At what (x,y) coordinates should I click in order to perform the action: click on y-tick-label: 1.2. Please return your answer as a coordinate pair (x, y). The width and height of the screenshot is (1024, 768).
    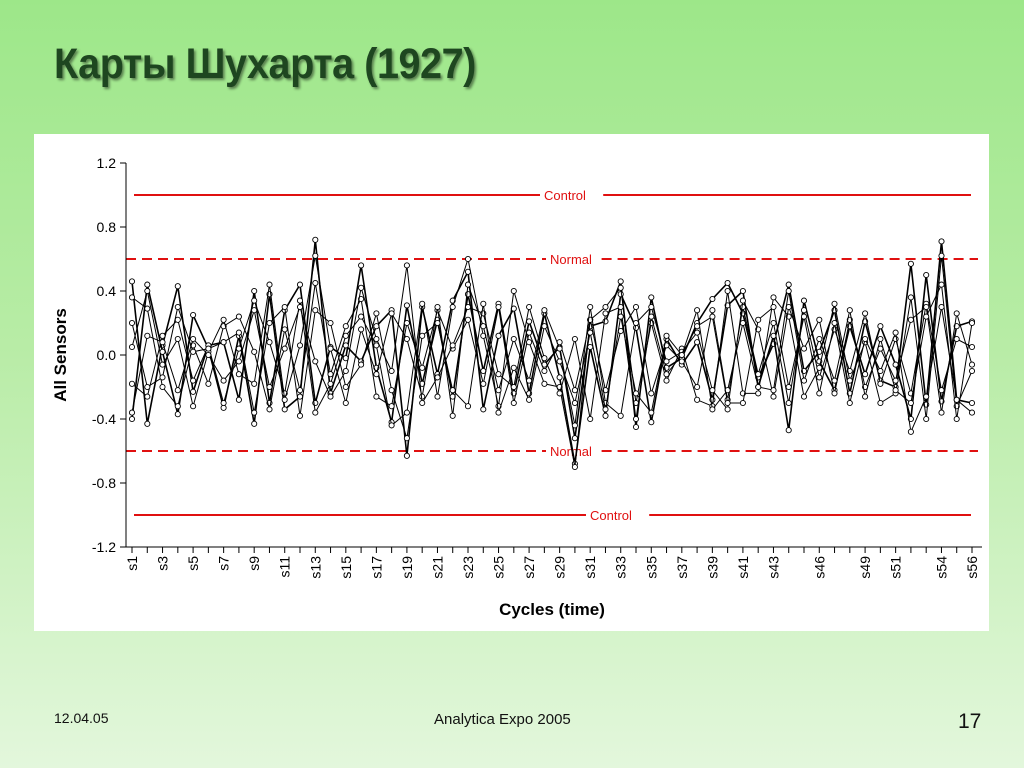
    Looking at the image, I should click on (107, 163).